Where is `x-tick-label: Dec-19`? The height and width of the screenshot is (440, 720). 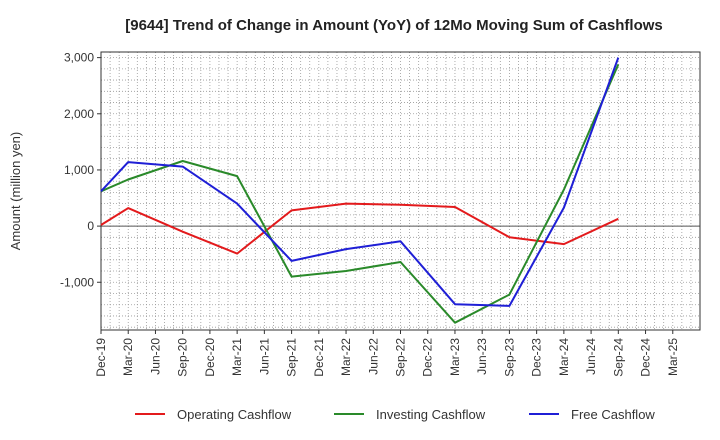
x-tick-label: Dec-19 is located at coordinates (101, 357).